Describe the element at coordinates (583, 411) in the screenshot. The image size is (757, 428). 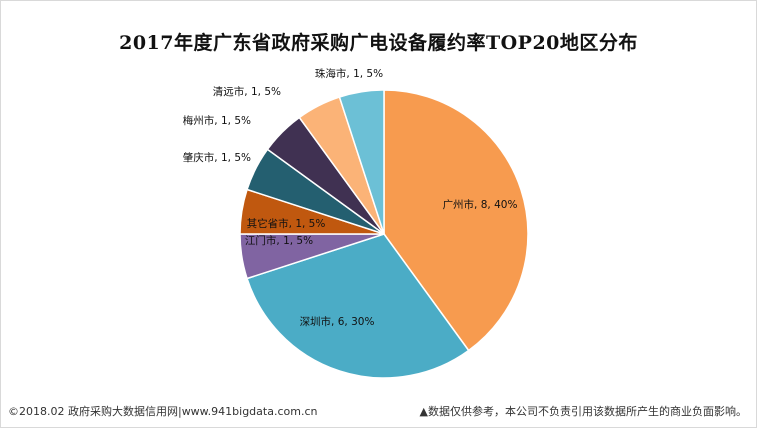
I see `footer-disclaimer: ▲数据仅供参考，本公司不负责引用该数据所产生的商业负面影响。` at that location.